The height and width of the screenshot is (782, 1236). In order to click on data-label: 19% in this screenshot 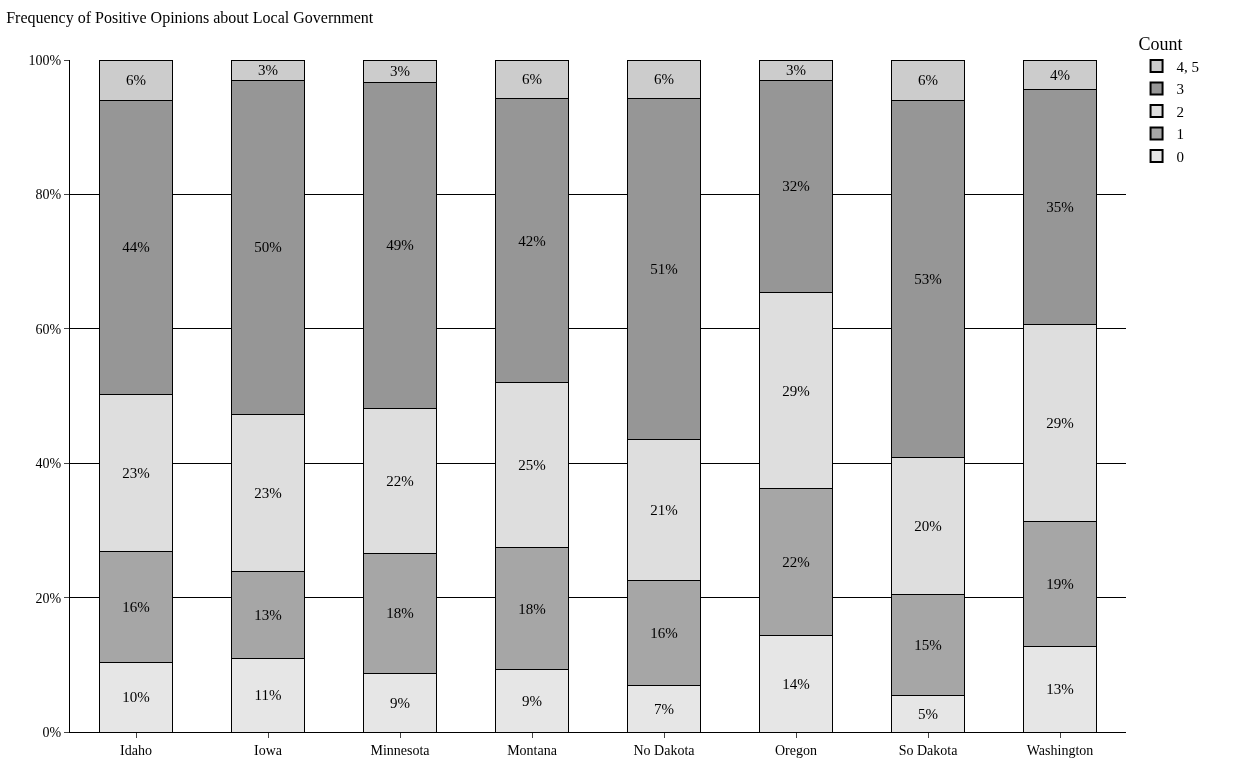, I will do `click(1060, 584)`.